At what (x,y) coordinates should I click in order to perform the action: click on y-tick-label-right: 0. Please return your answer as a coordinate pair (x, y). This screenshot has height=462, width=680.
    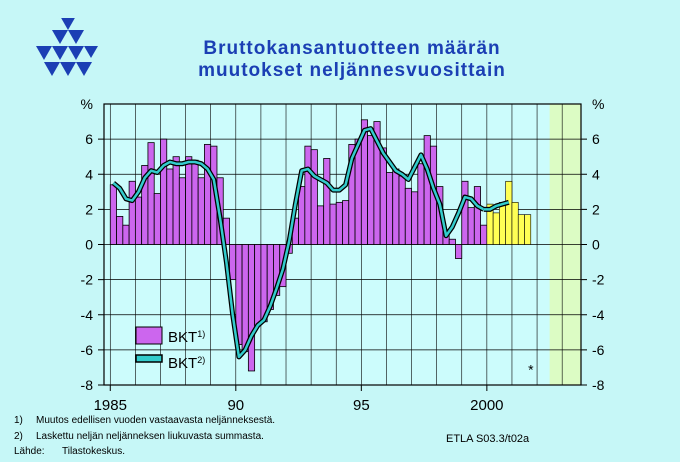
    Looking at the image, I should click on (596, 245).